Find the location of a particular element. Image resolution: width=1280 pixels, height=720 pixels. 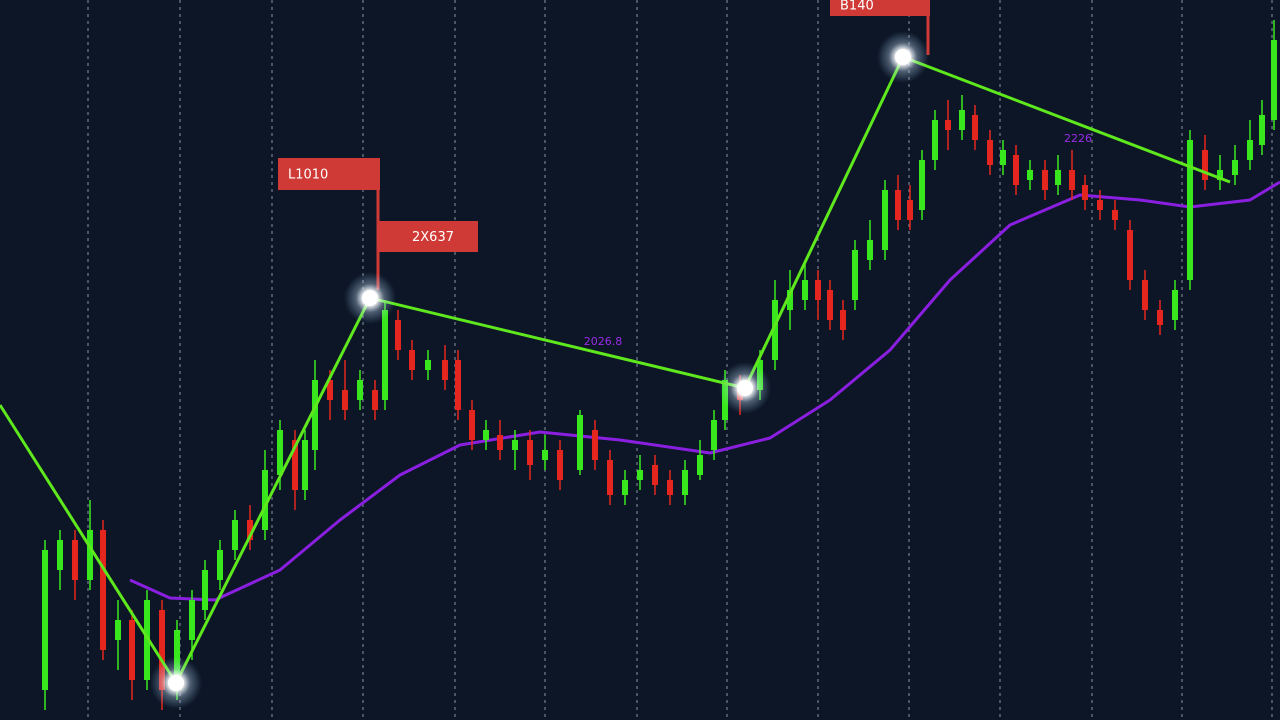

flag-label: L1010 is located at coordinates (308, 175).